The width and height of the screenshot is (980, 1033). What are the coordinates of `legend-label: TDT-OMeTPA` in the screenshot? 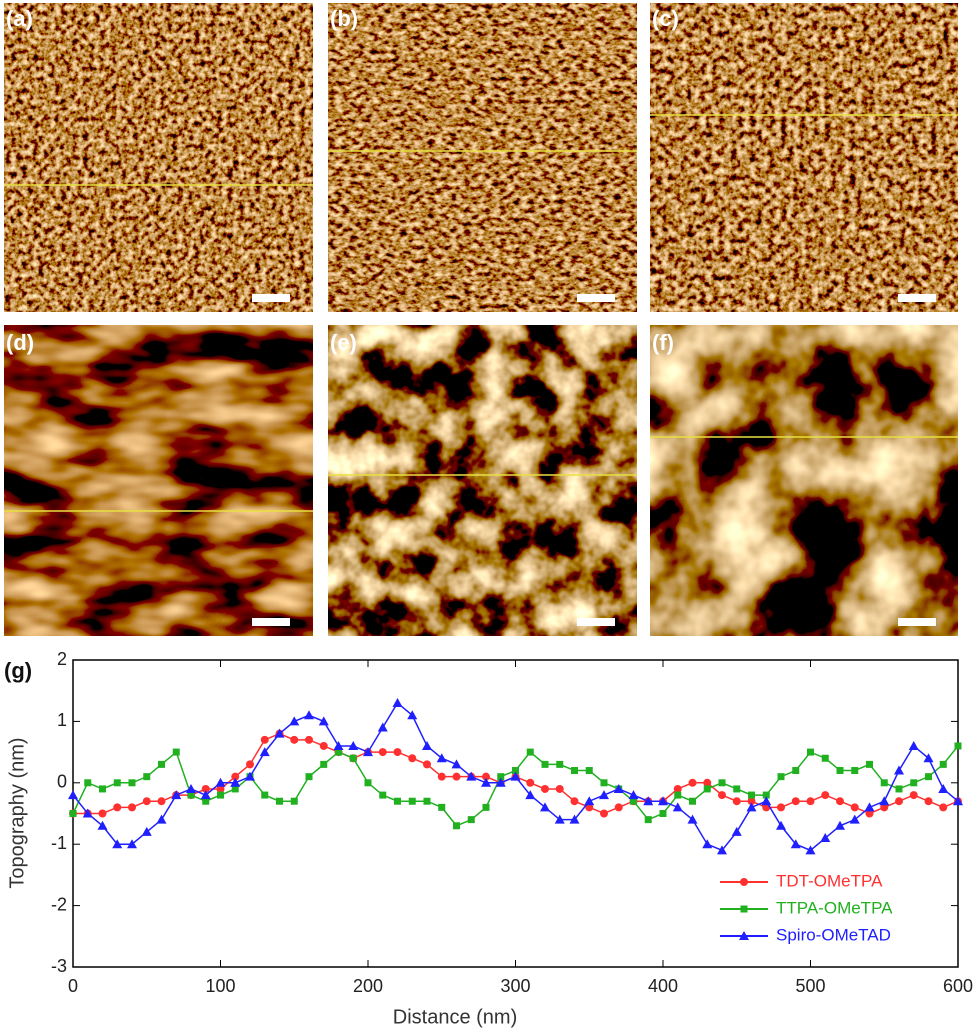 It's located at (829, 880).